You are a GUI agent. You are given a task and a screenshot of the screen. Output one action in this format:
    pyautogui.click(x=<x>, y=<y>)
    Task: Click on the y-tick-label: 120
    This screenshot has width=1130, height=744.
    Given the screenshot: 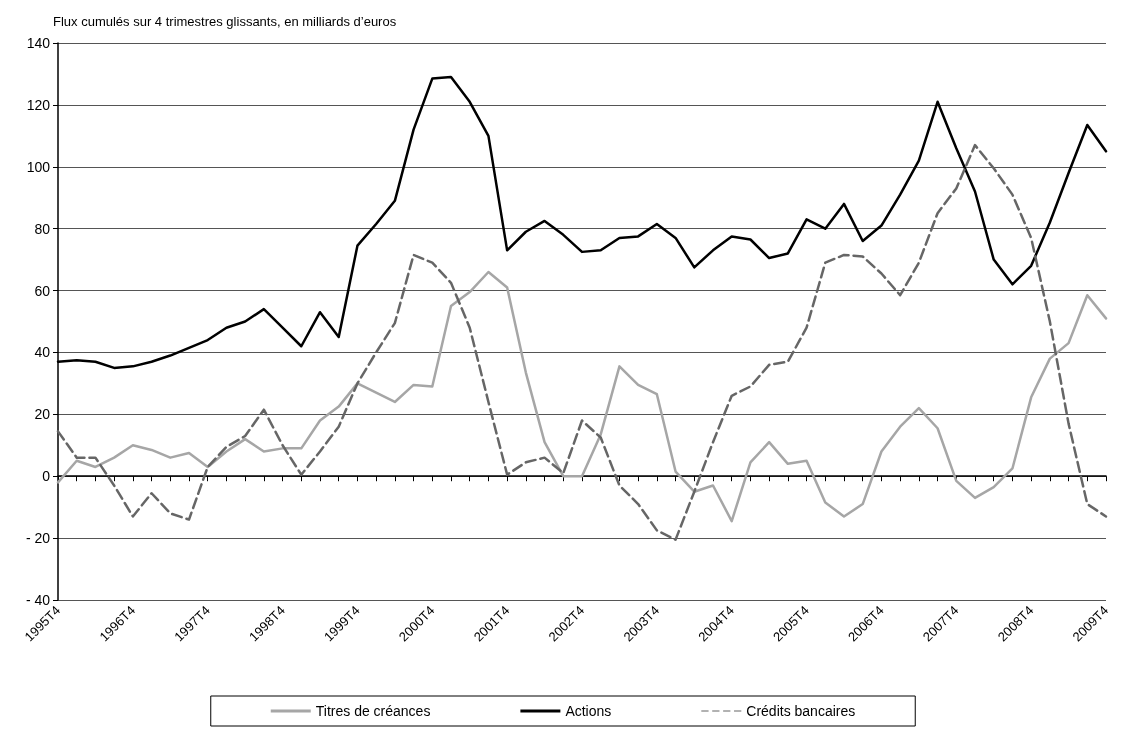 What is the action you would take?
    pyautogui.click(x=38, y=104)
    